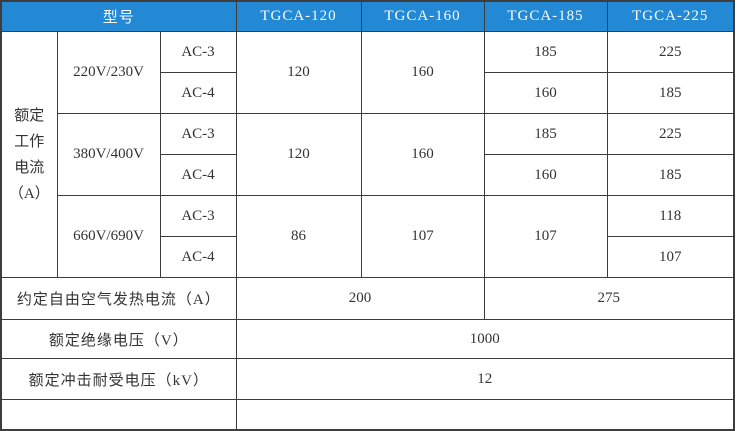  I want to click on row-thermal-current: 约定自由空气发热电流（A） 200 275, so click(367, 298).